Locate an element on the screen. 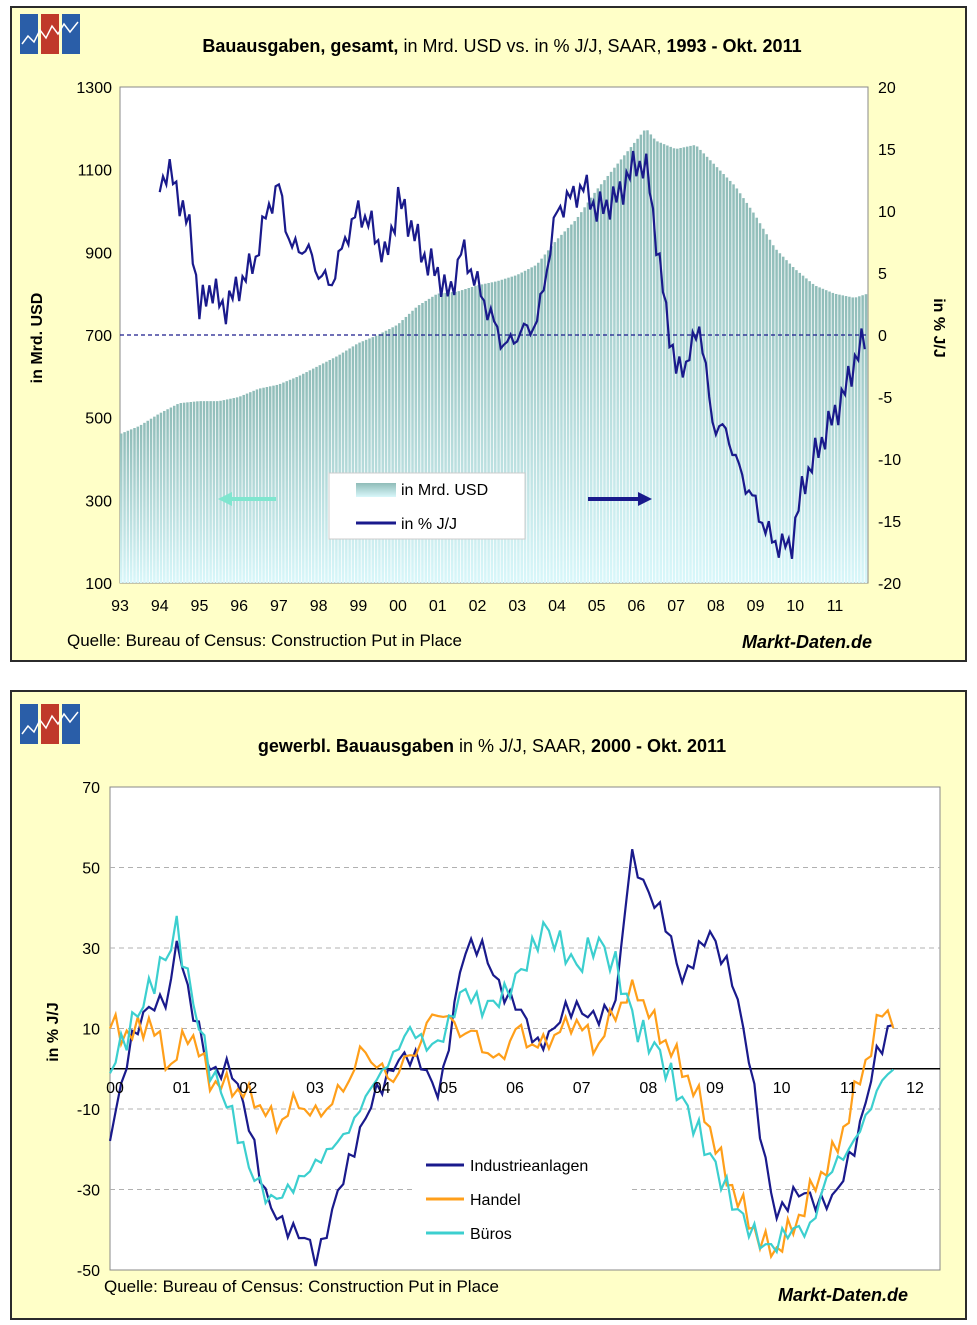  x-tick-label: 05 is located at coordinates (448, 1088).